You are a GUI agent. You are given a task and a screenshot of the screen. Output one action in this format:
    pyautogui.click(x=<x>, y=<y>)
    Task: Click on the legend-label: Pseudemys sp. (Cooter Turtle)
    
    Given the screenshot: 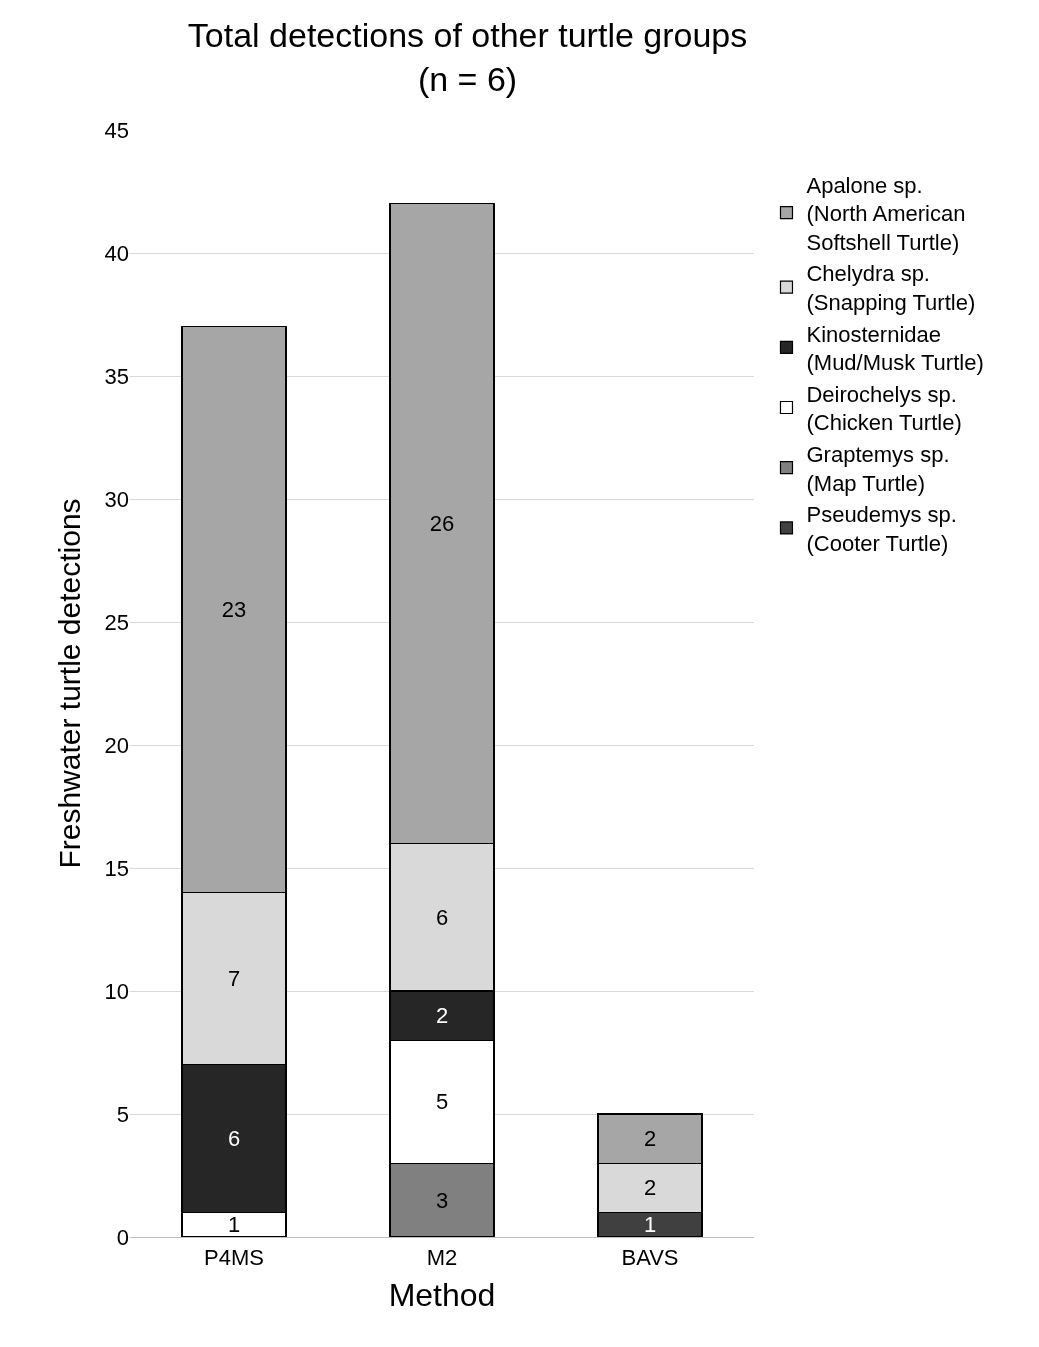 What is the action you would take?
    pyautogui.click(x=881, y=529)
    